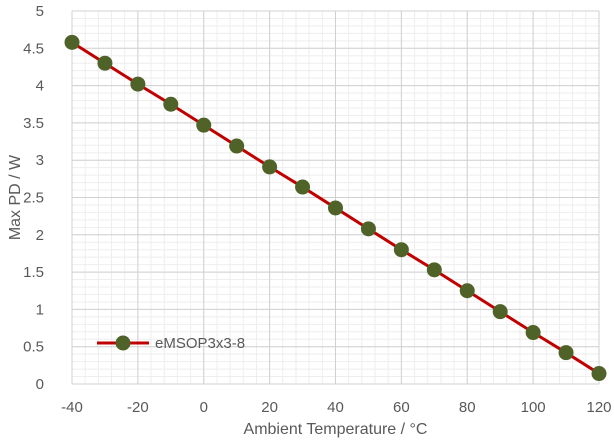  Describe the element at coordinates (467, 407) in the screenshot. I see `x-tick-label: 80` at that location.